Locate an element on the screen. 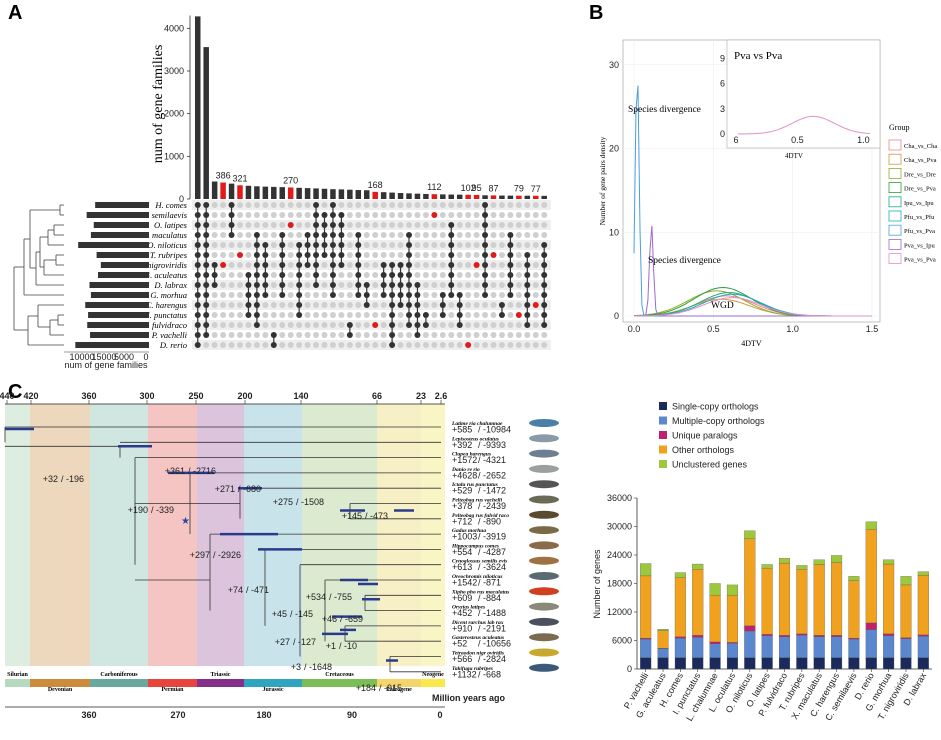 This screenshot has width=941, height=740. c-period-label: Neogene is located at coordinates (433, 675).